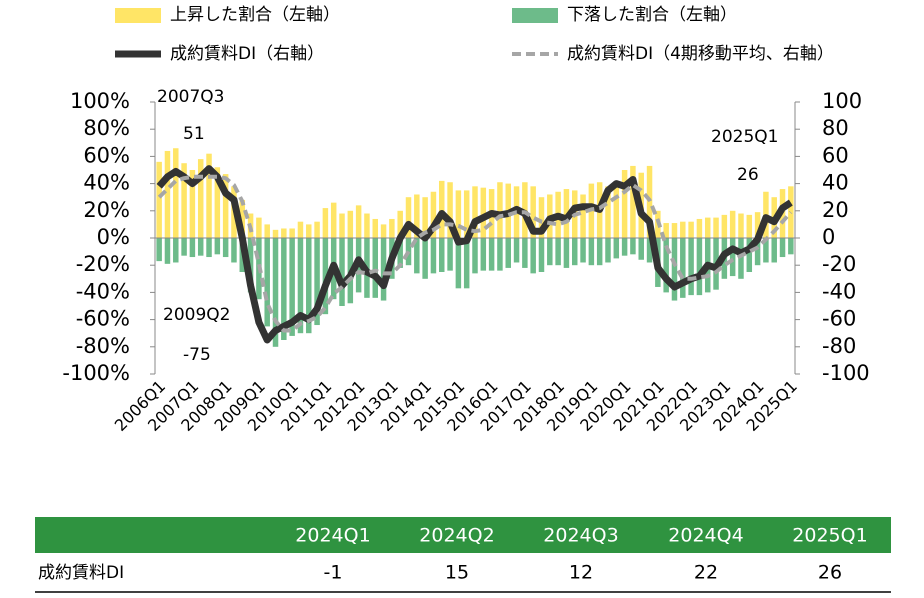 The height and width of the screenshot is (598, 924). I want to click on y2-tick-label: -80, so click(839, 346).